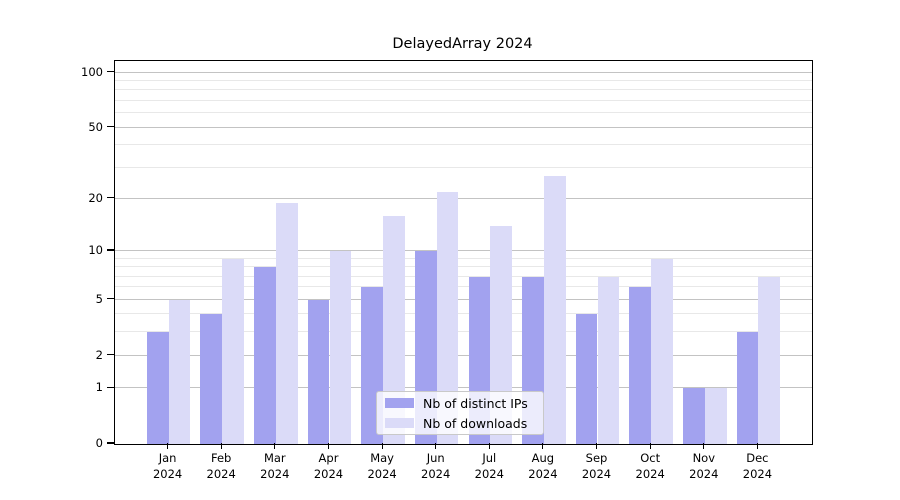 Image resolution: width=900 pixels, height=500 pixels. I want to click on x-tick-label-may: May 2024, so click(382, 466).